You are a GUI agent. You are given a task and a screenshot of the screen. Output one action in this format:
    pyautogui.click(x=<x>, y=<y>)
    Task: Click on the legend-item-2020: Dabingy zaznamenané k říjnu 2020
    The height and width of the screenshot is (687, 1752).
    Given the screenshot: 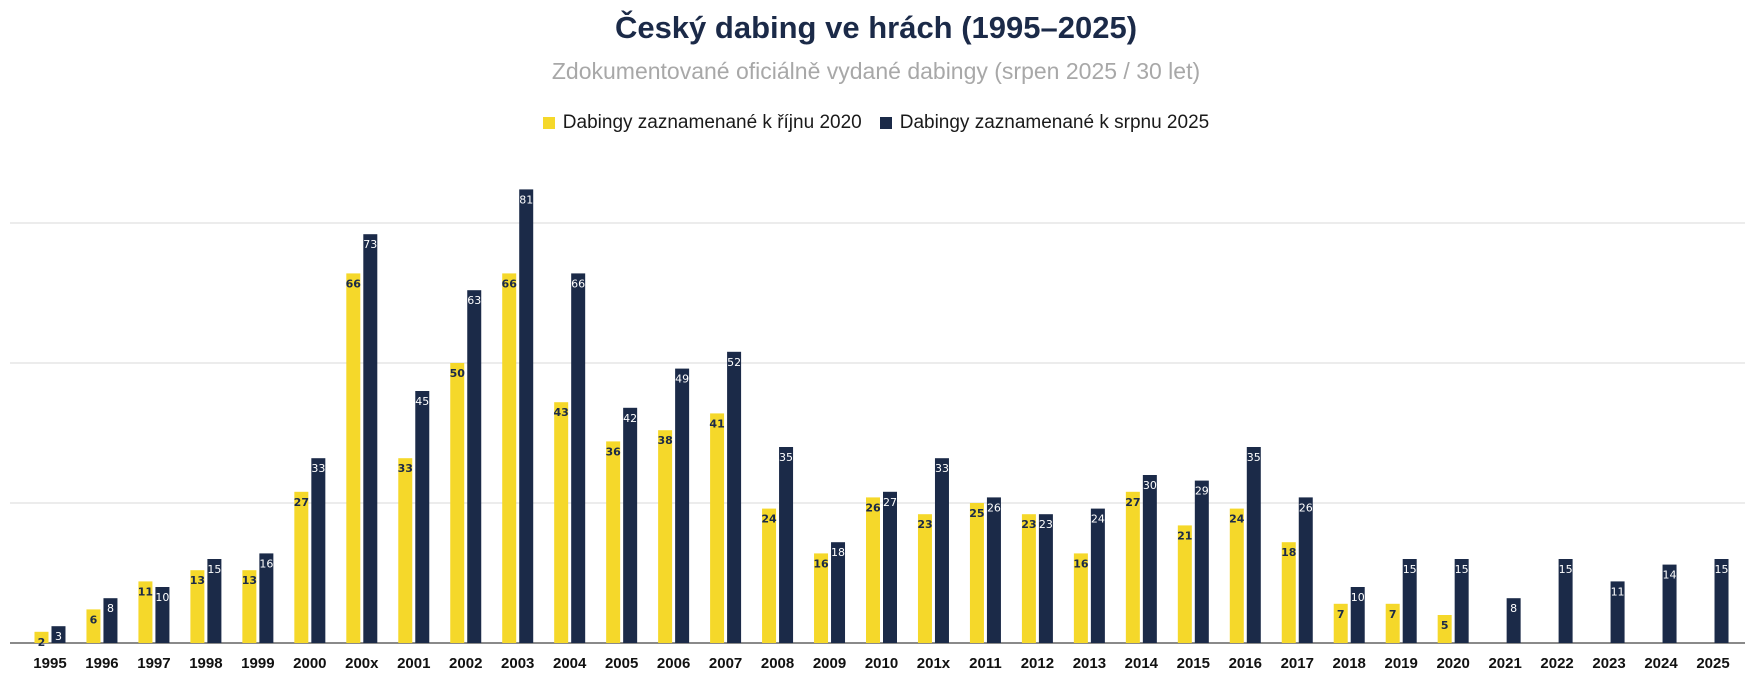 What is the action you would take?
    pyautogui.click(x=702, y=123)
    